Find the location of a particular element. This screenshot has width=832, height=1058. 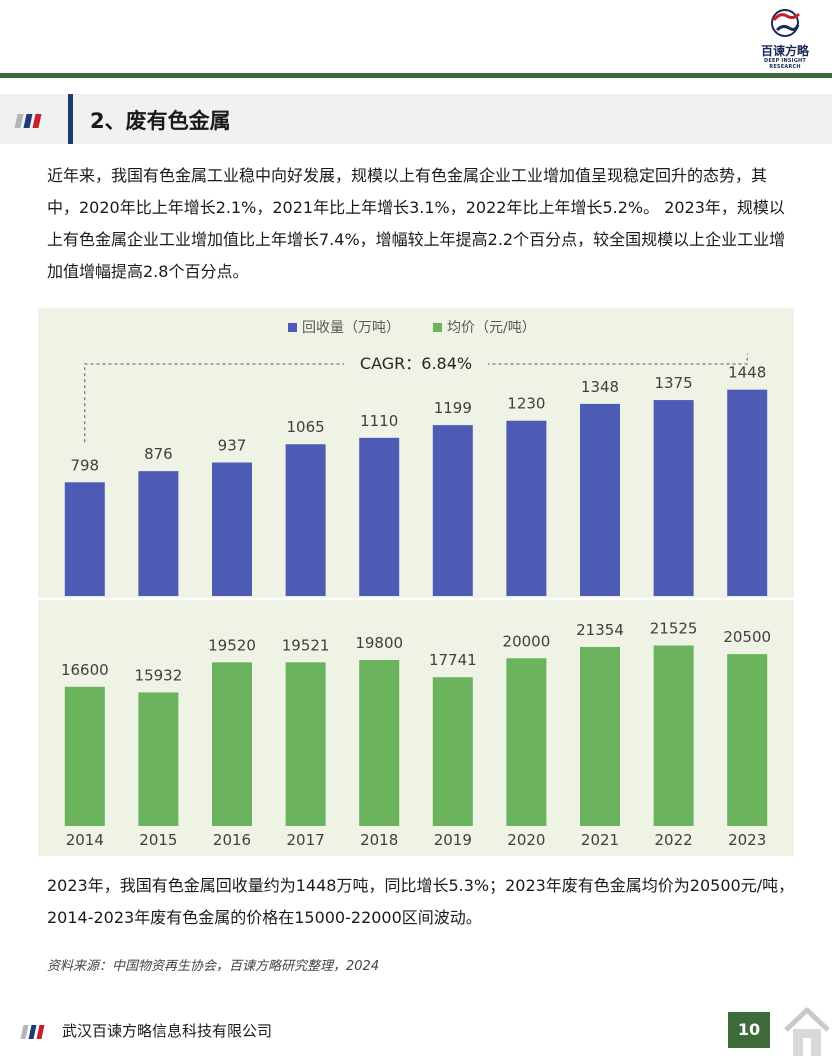

volume-data-label: 1199 is located at coordinates (453, 408).